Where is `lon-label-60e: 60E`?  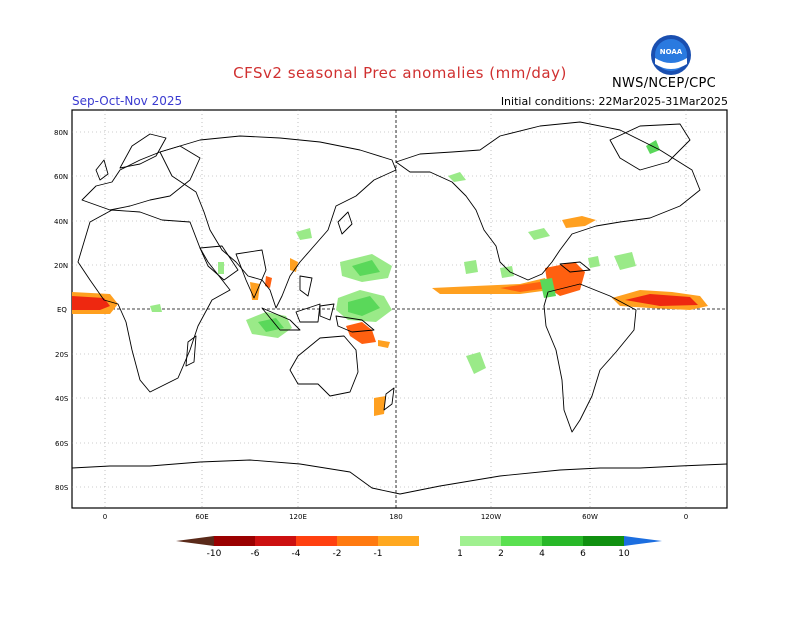
lon-label-60e: 60E is located at coordinates (201, 517).